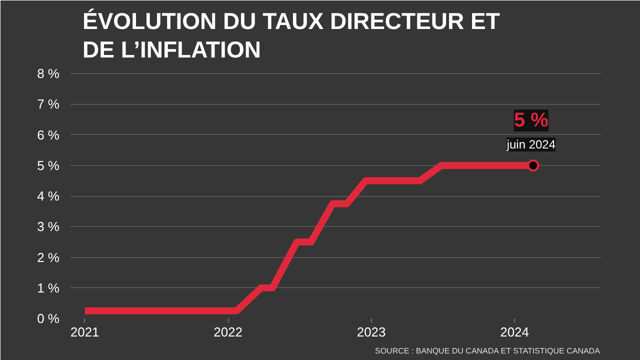 The height and width of the screenshot is (360, 640). What do you see at coordinates (48, 74) in the screenshot?
I see `y-tick-label: 8 %` at bounding box center [48, 74].